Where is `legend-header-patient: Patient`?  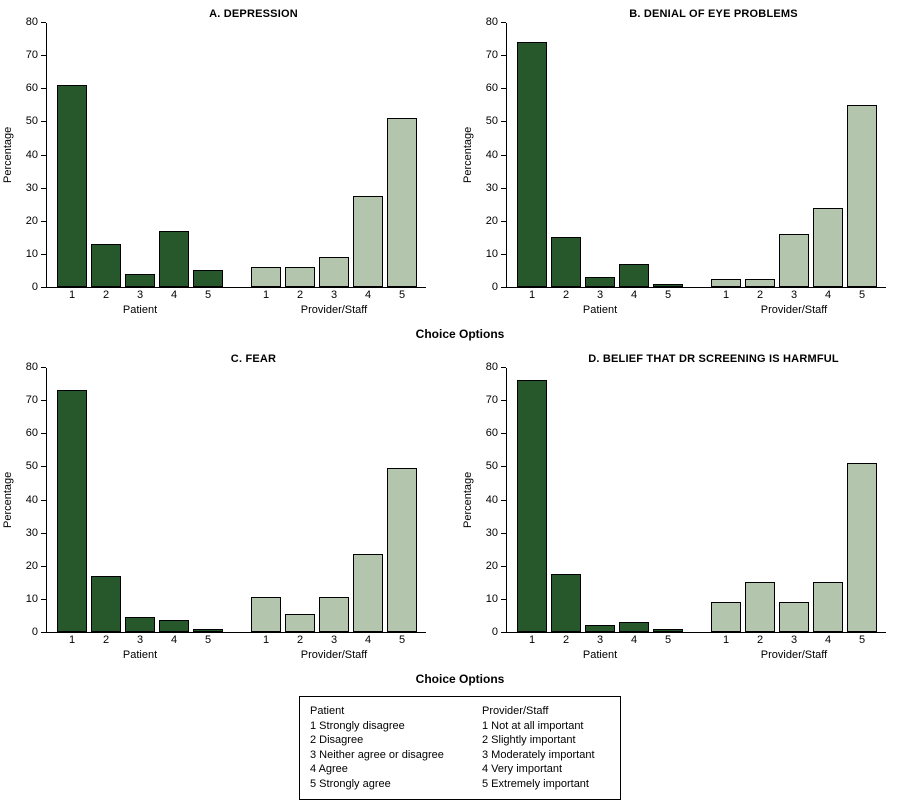 legend-header-patient: Patient is located at coordinates (327, 711).